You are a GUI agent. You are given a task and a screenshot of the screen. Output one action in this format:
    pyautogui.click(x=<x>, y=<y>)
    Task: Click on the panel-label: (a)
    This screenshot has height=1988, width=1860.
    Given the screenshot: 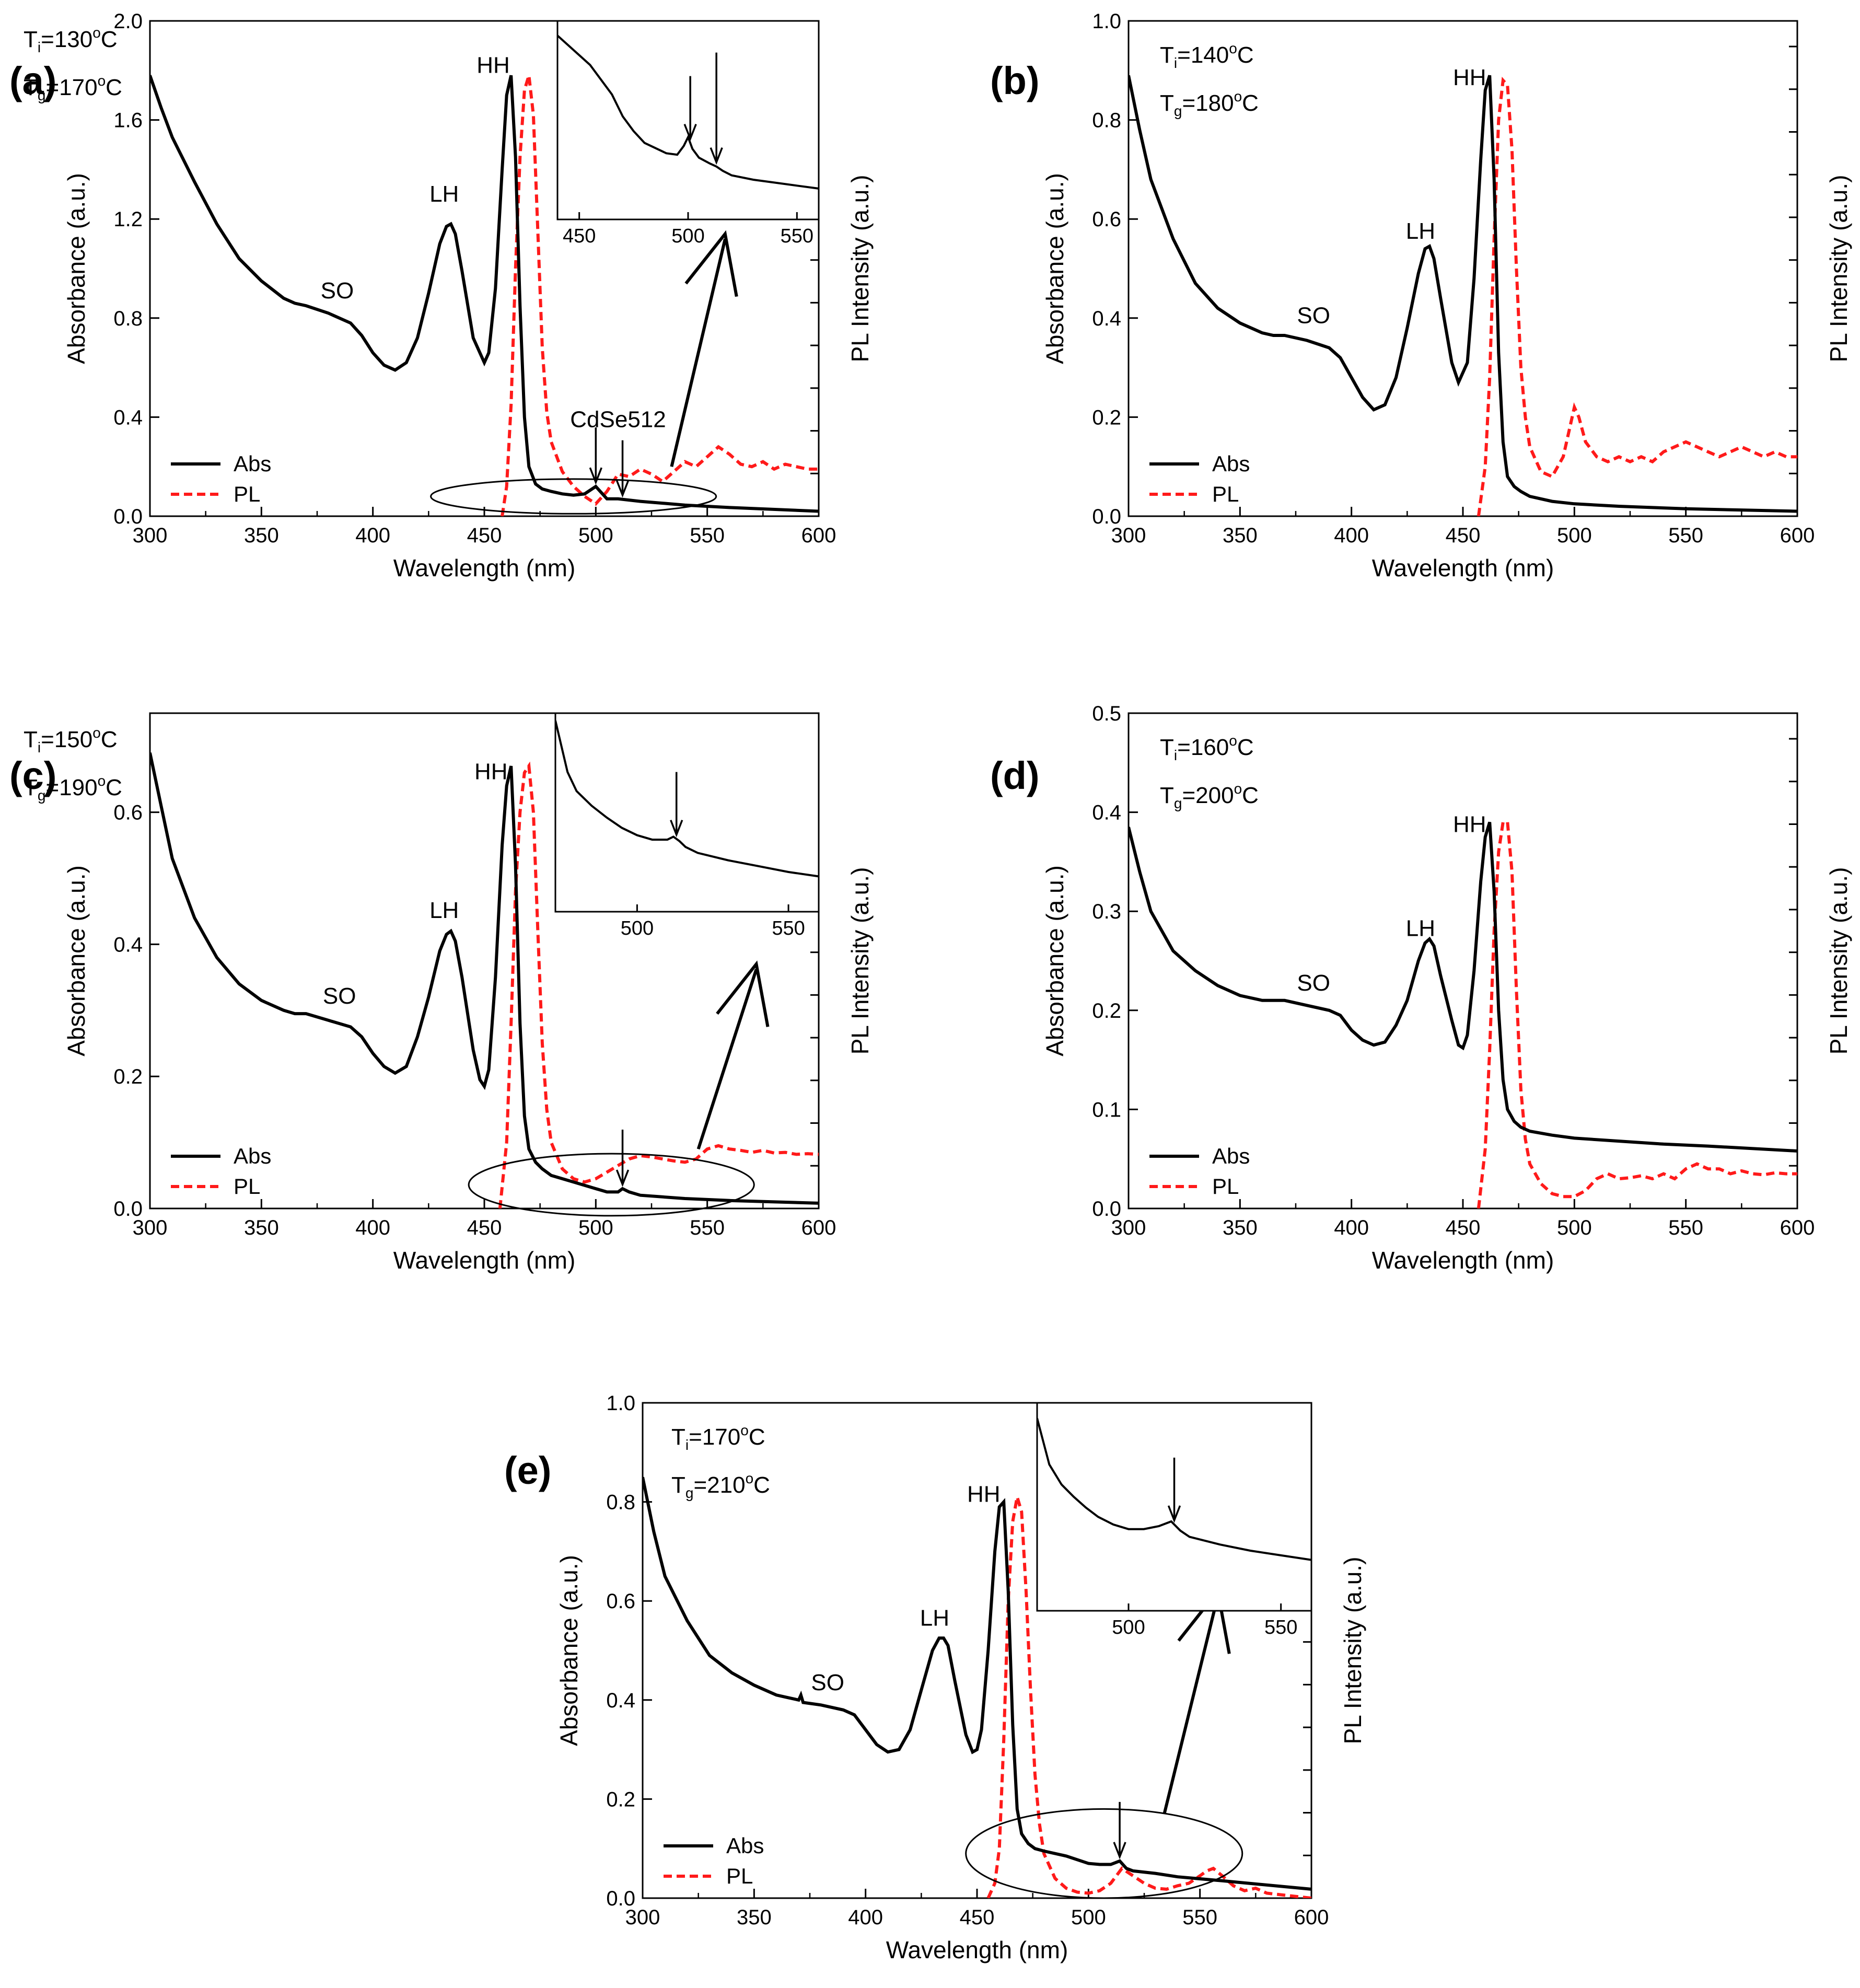 What is the action you would take?
    pyautogui.click(x=32, y=80)
    